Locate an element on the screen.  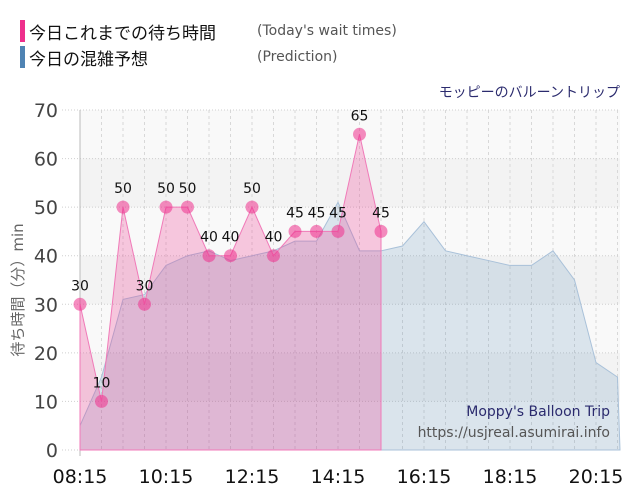
watermark-title: Moppy's Balloon Trip is located at coordinates (538, 412).